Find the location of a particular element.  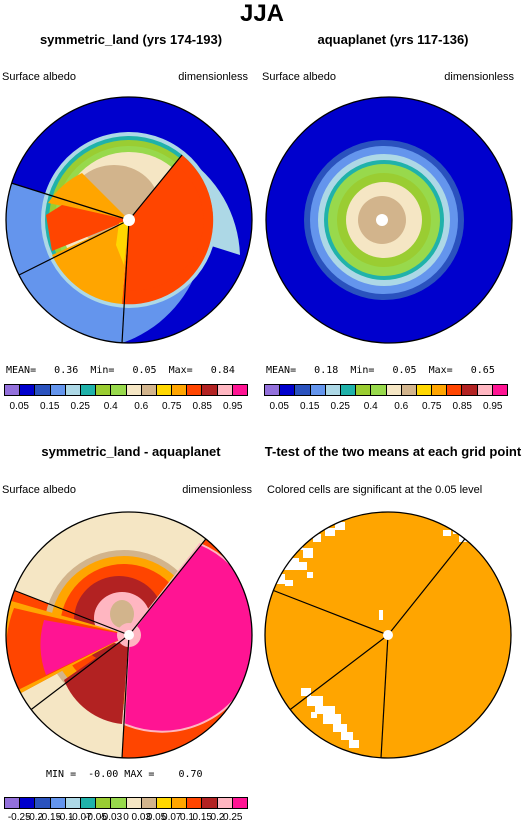

panel1-colorbar-label: 0.95 is located at coordinates (233, 406).